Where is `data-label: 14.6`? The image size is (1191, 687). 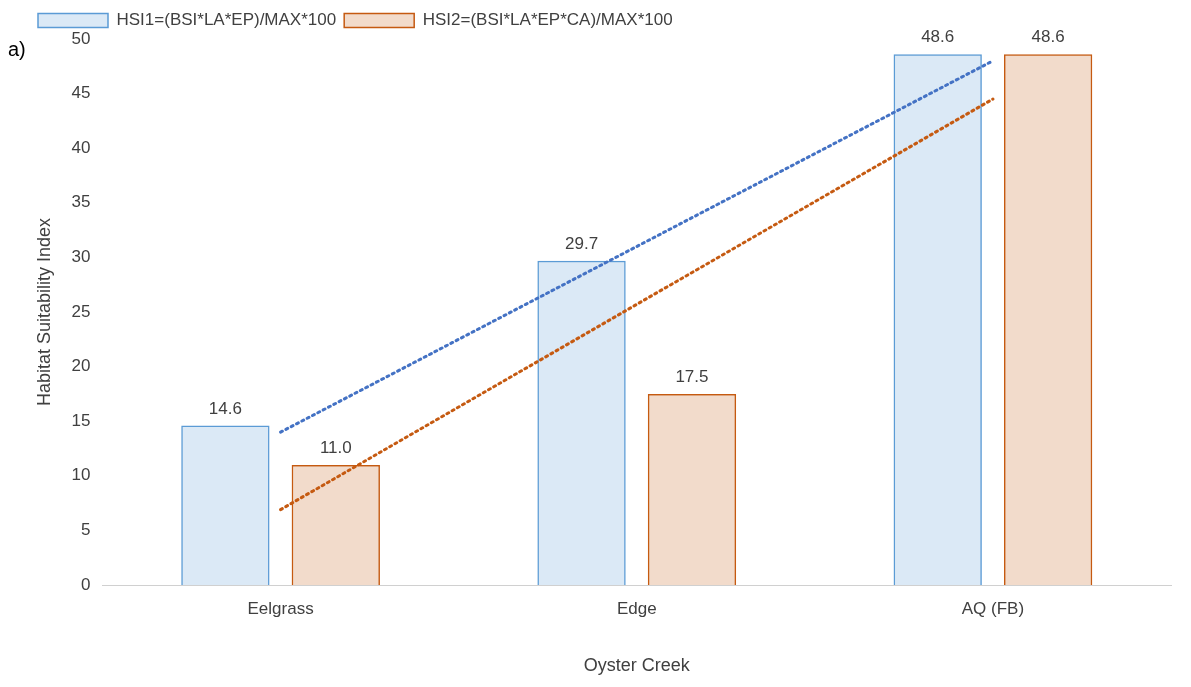 data-label: 14.6 is located at coordinates (225, 408).